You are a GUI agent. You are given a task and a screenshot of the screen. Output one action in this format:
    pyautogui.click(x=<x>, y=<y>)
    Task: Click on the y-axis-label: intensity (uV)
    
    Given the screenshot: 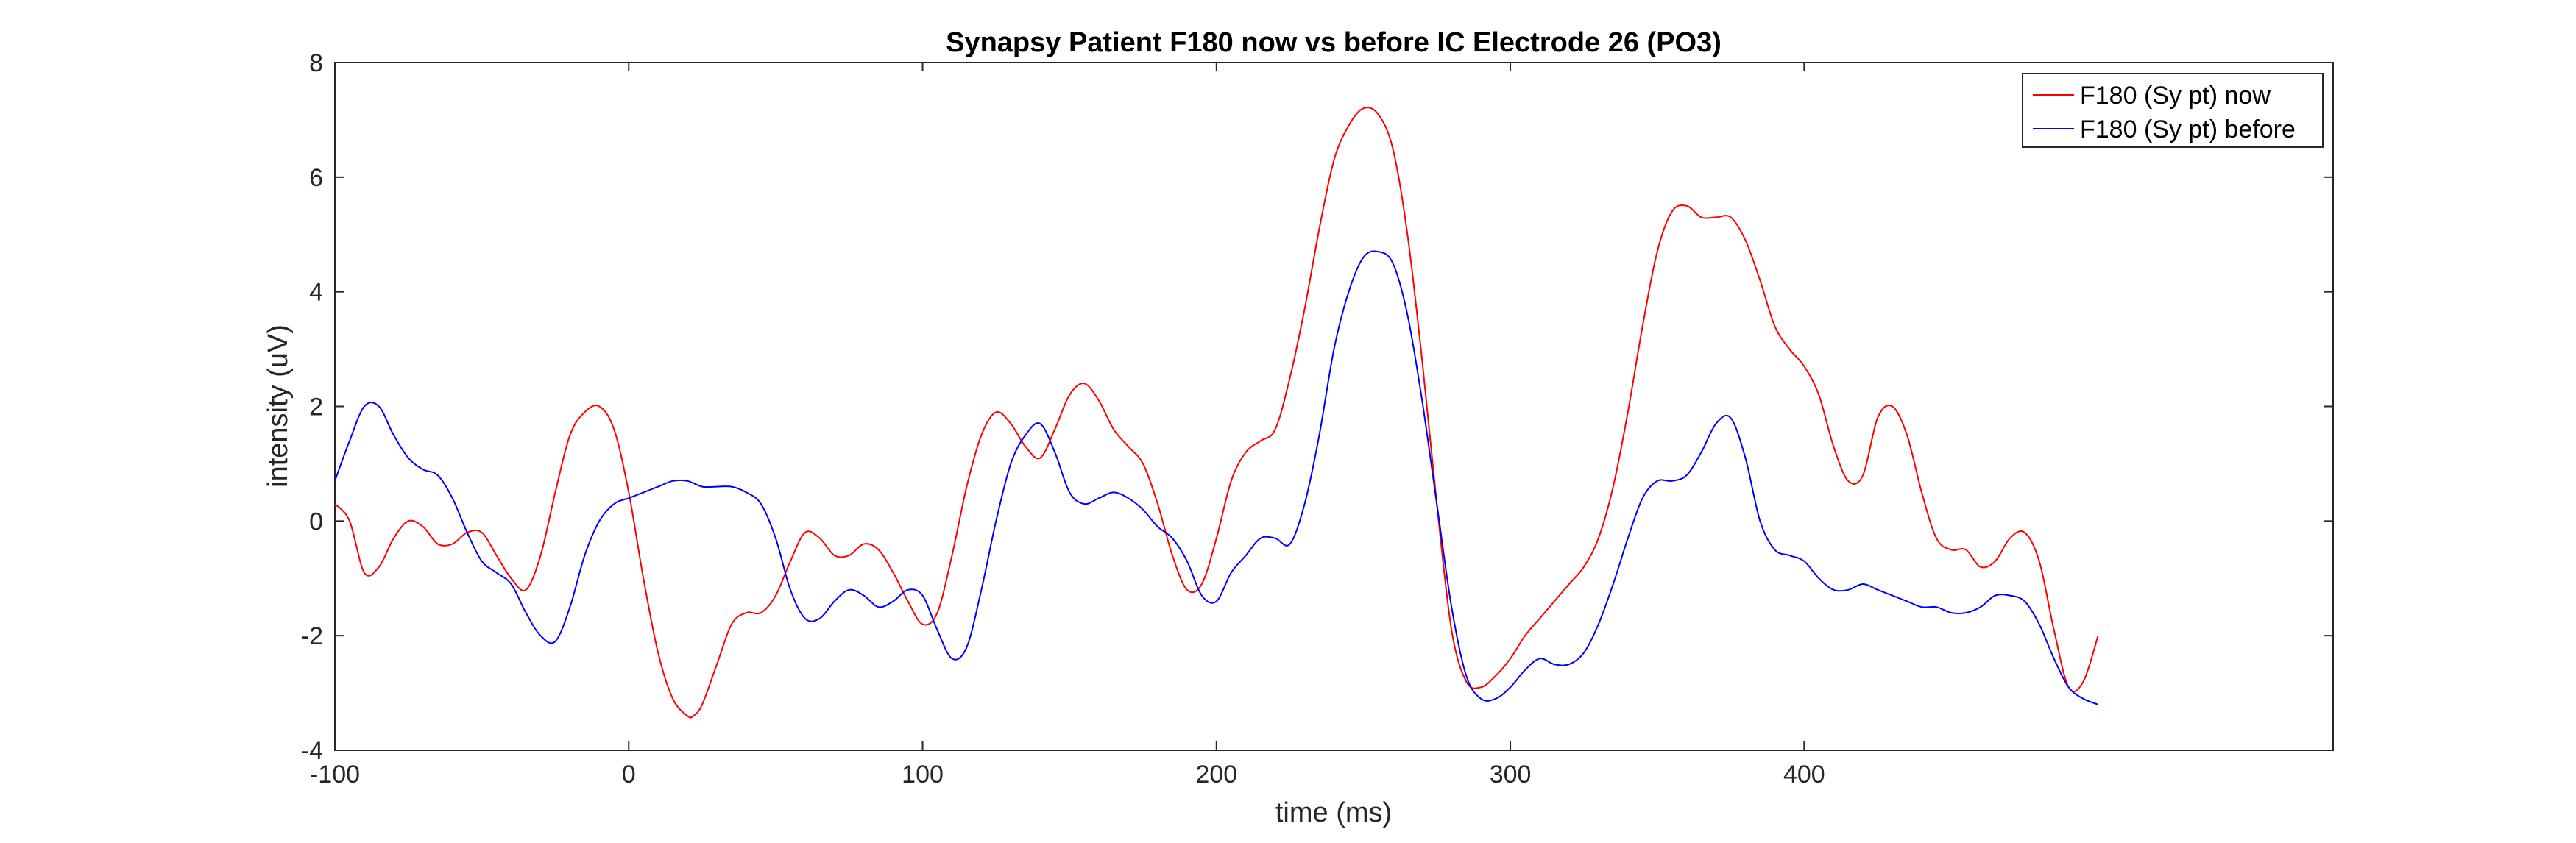 What is the action you would take?
    pyautogui.click(x=278, y=406)
    